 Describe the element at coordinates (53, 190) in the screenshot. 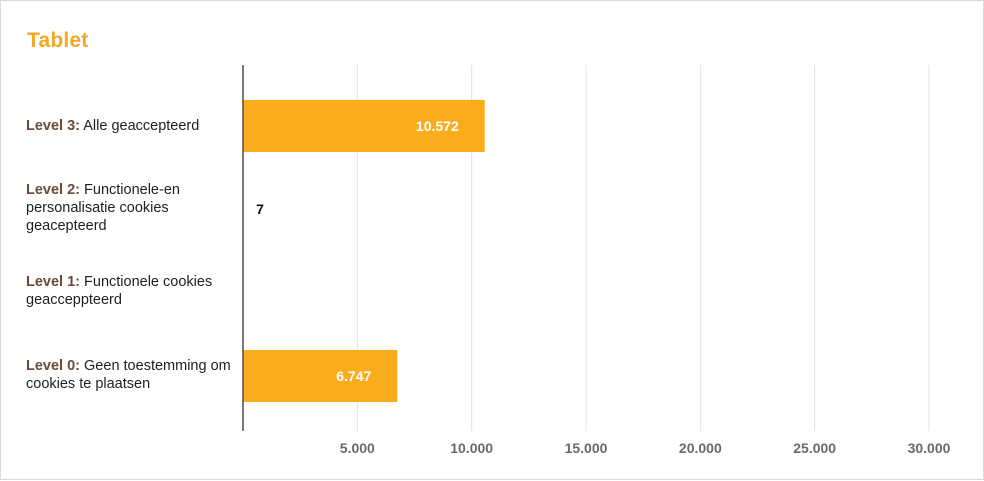

I see `category-level-label: Level 2:` at that location.